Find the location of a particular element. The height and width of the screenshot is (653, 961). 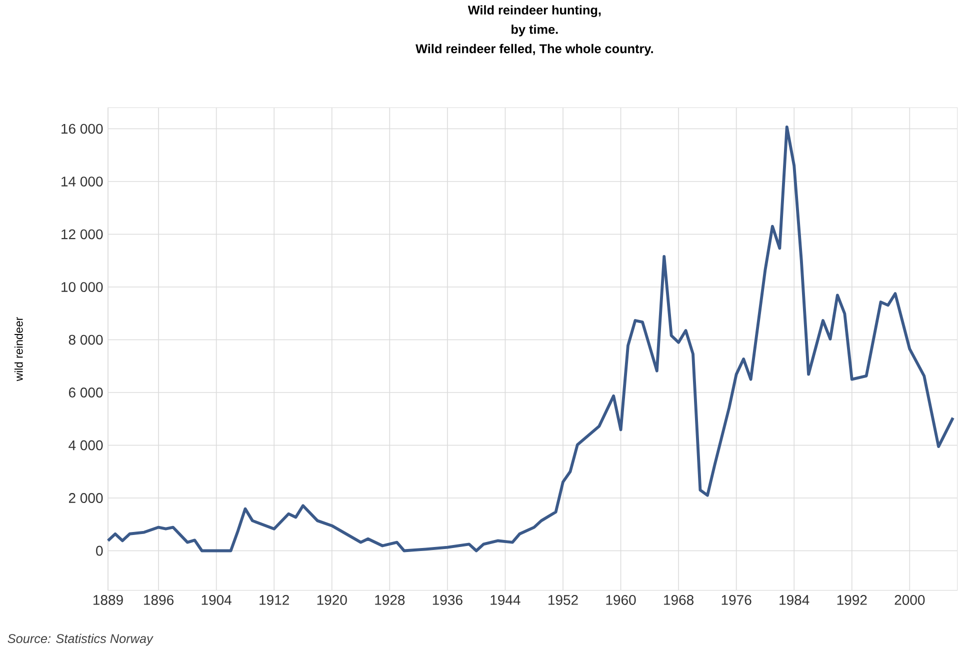

x-tick-label: 1936 is located at coordinates (447, 600).